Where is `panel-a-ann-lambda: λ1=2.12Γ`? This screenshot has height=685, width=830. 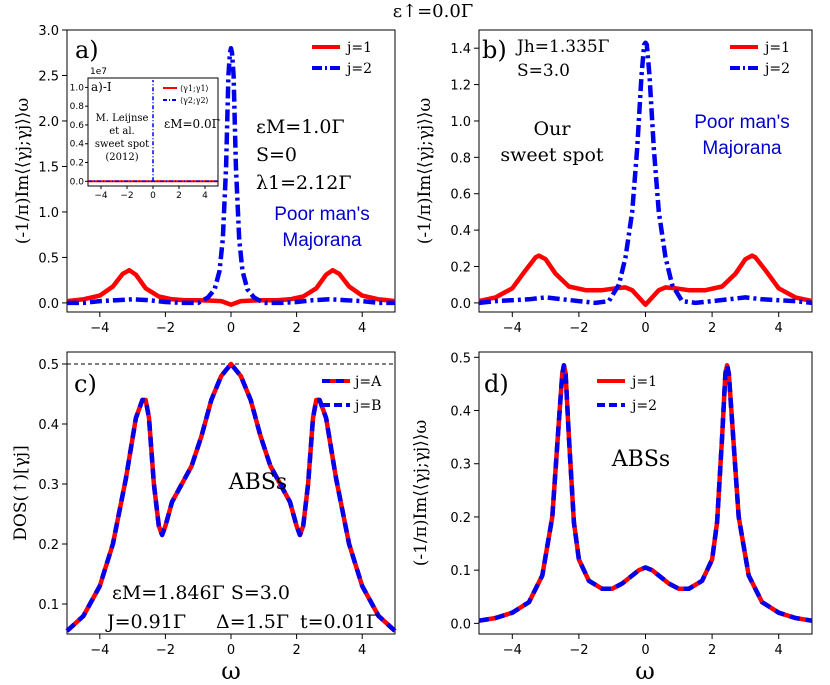
panel-a-ann-lambda: λ1=2.12Γ is located at coordinates (304, 183).